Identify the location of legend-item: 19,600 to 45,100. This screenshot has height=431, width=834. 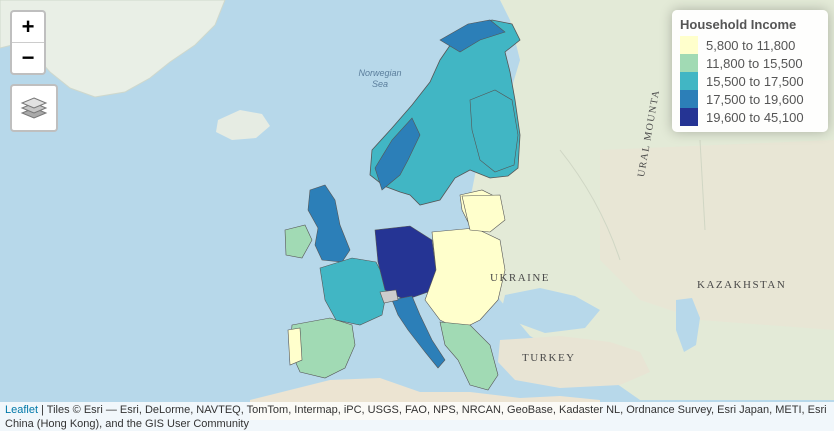
(750, 117).